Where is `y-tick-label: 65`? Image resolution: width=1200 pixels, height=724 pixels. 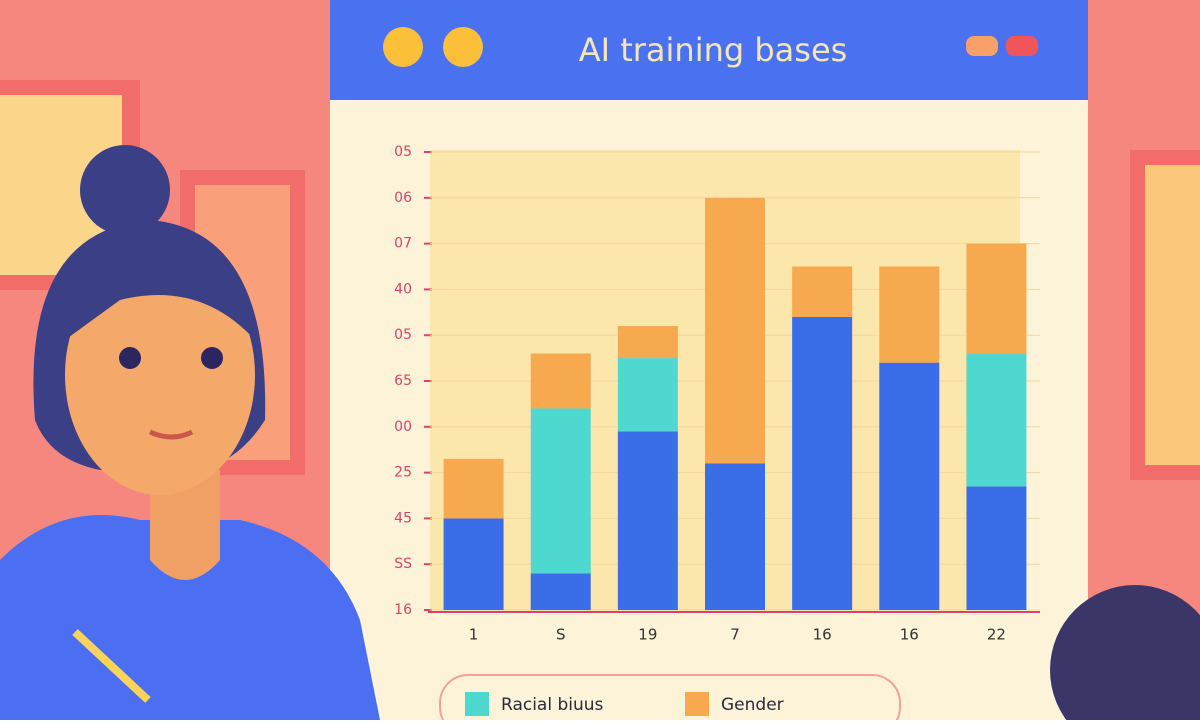 y-tick-label: 65 is located at coordinates (403, 381).